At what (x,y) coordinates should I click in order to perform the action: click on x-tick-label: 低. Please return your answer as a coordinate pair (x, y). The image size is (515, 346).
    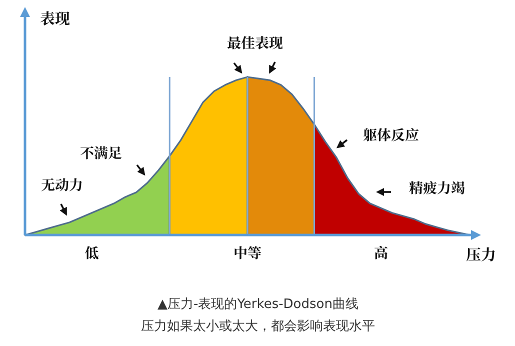
    Looking at the image, I should click on (91, 253).